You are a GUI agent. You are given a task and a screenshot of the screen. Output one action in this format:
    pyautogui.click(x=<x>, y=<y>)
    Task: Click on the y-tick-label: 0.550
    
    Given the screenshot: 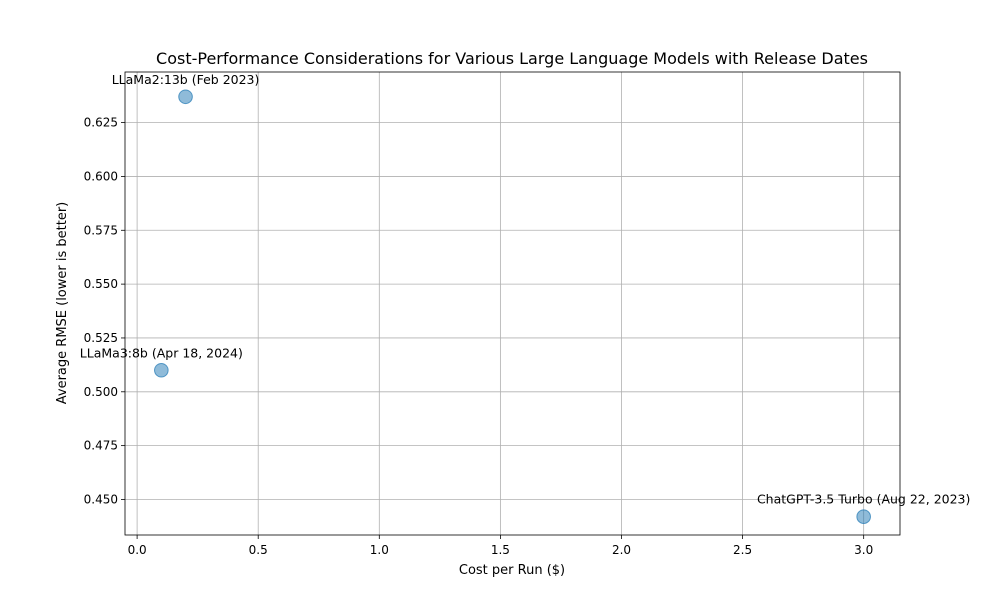 What is the action you would take?
    pyautogui.click(x=101, y=284)
    